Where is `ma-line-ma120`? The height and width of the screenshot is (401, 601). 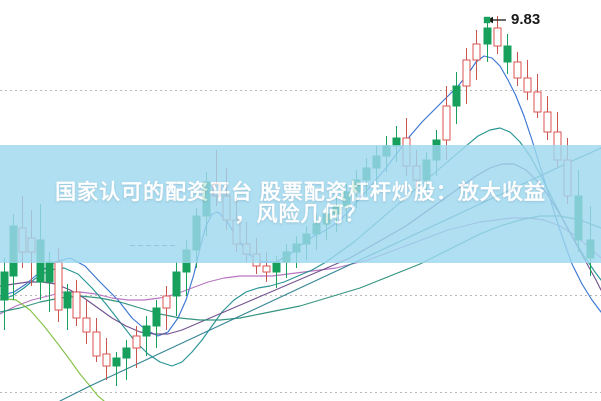
ma-line-ma120 is located at coordinates (52, 349).